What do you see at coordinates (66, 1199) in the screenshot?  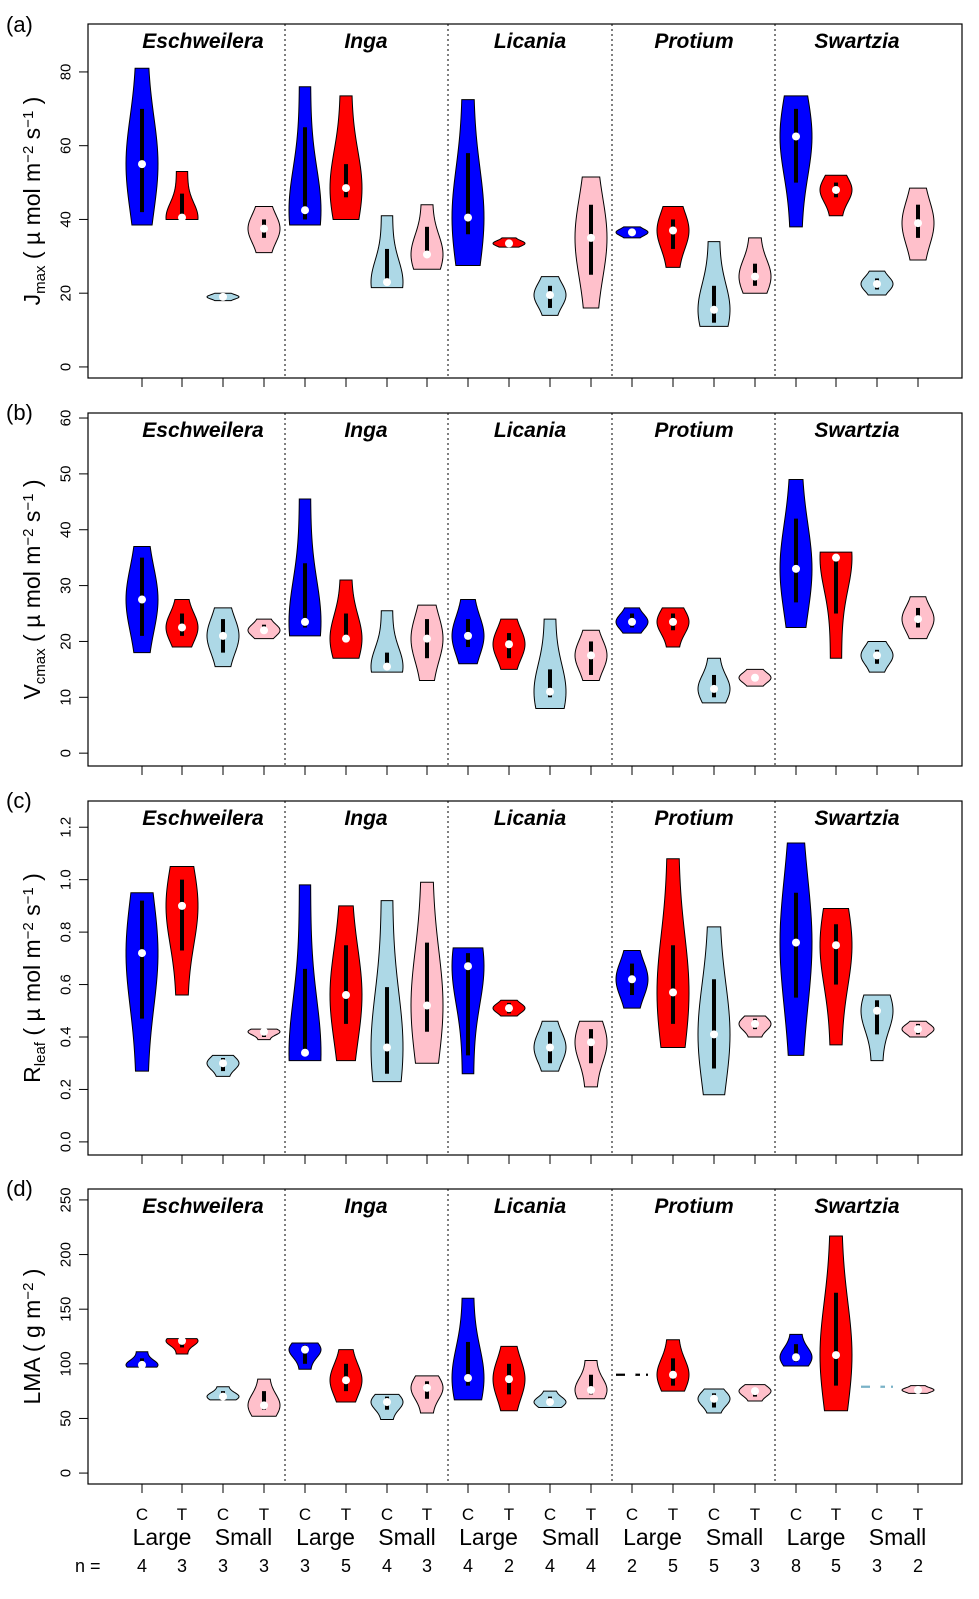 I see `y-tick-label: 250` at bounding box center [66, 1199].